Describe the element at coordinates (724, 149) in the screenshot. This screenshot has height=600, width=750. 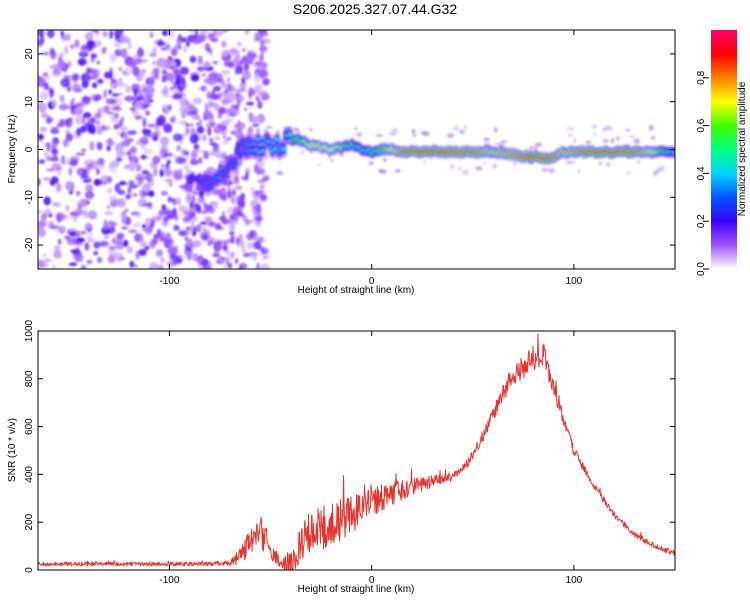
I see `colorbar-scale` at that location.